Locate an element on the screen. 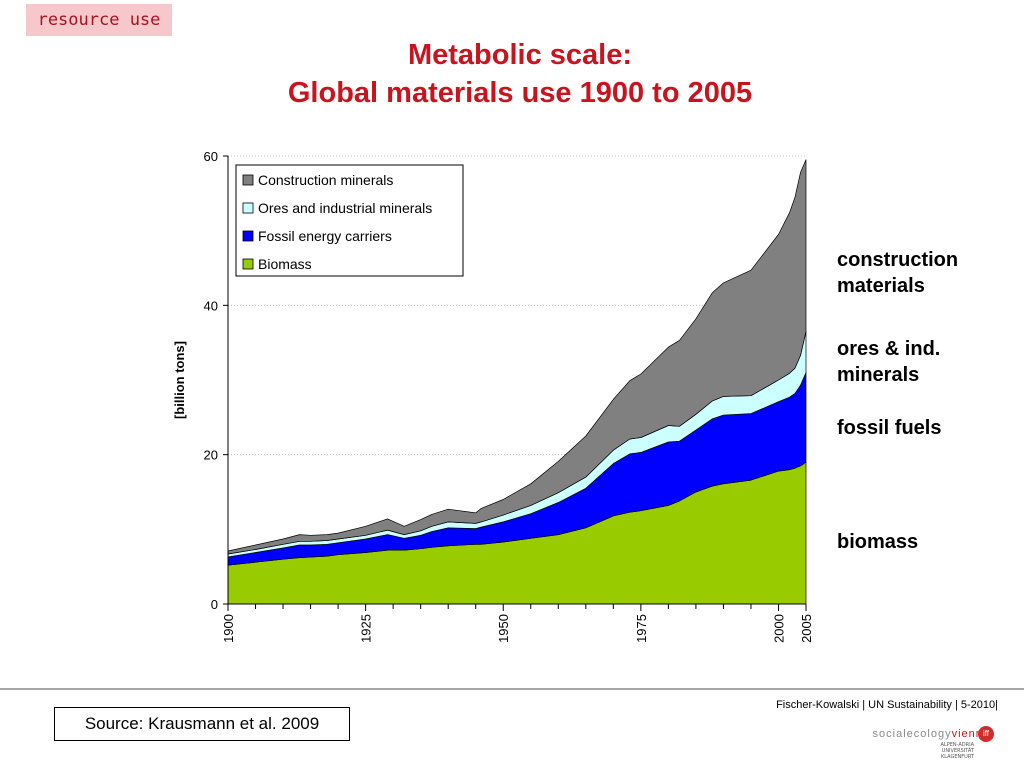 The height and width of the screenshot is (768, 1024). legend-swatch-construction-minerals is located at coordinates (248, 180).